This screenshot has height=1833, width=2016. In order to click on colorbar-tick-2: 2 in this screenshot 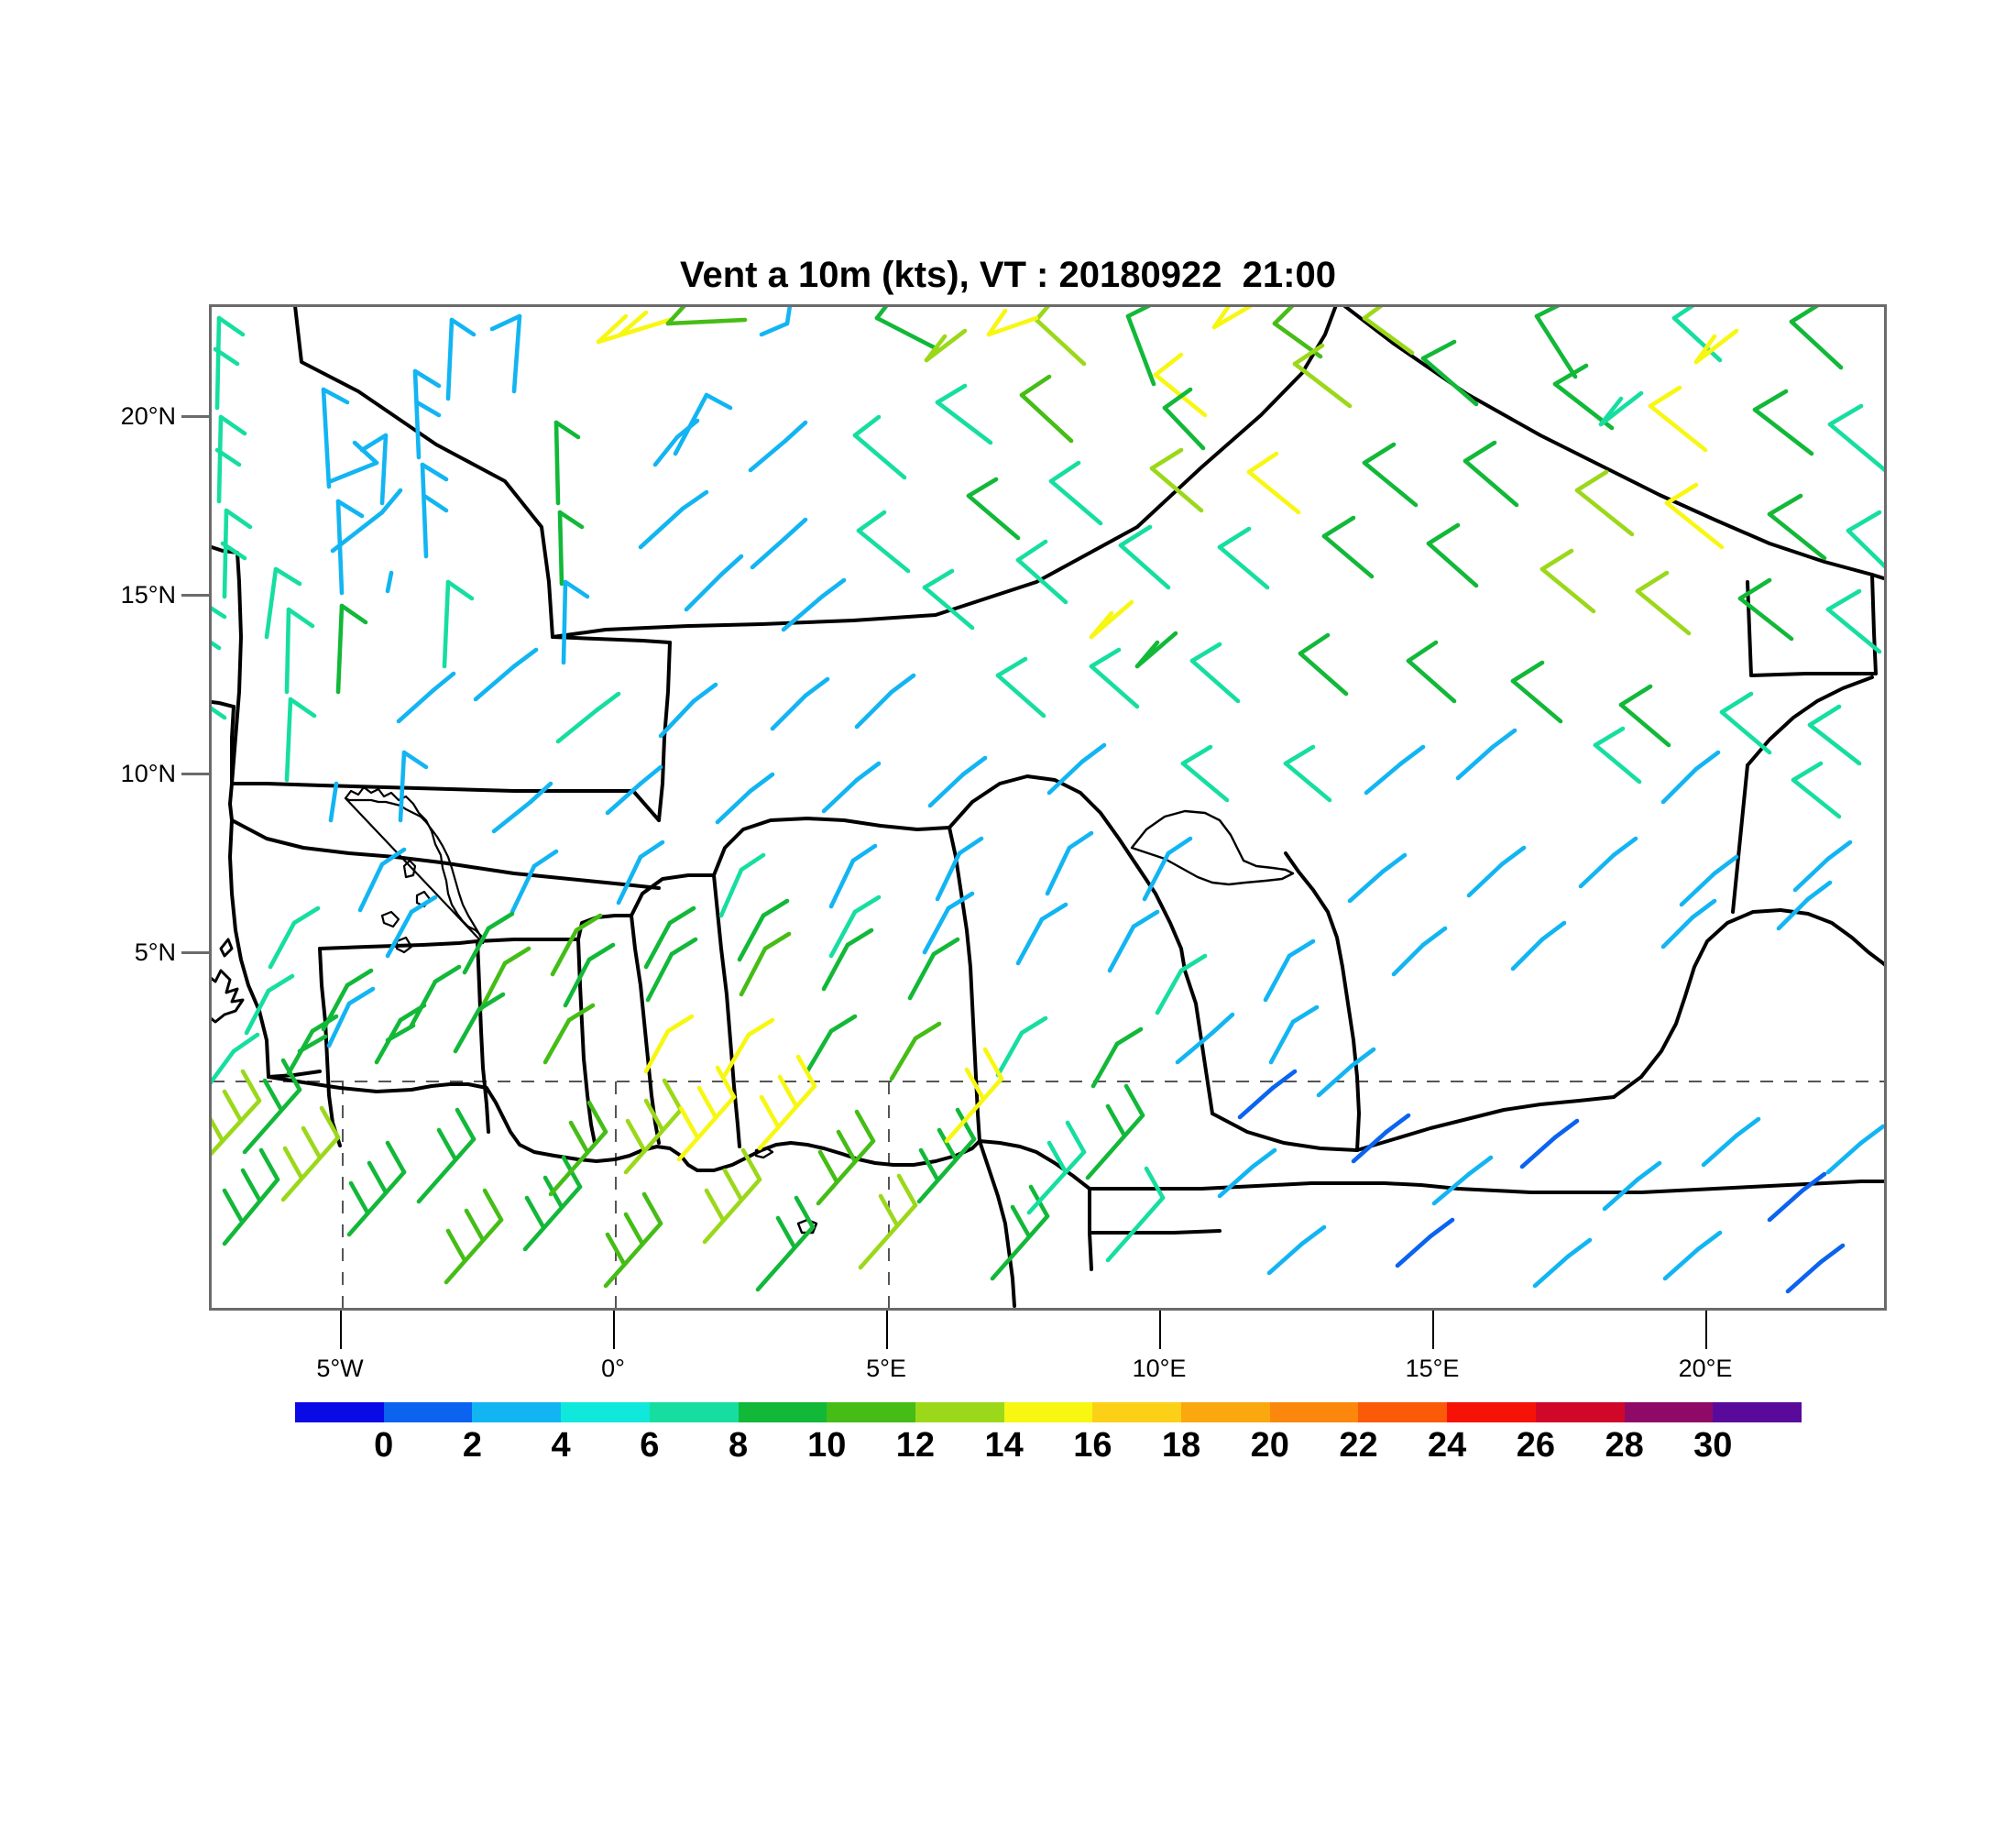, I will do `click(472, 1445)`.